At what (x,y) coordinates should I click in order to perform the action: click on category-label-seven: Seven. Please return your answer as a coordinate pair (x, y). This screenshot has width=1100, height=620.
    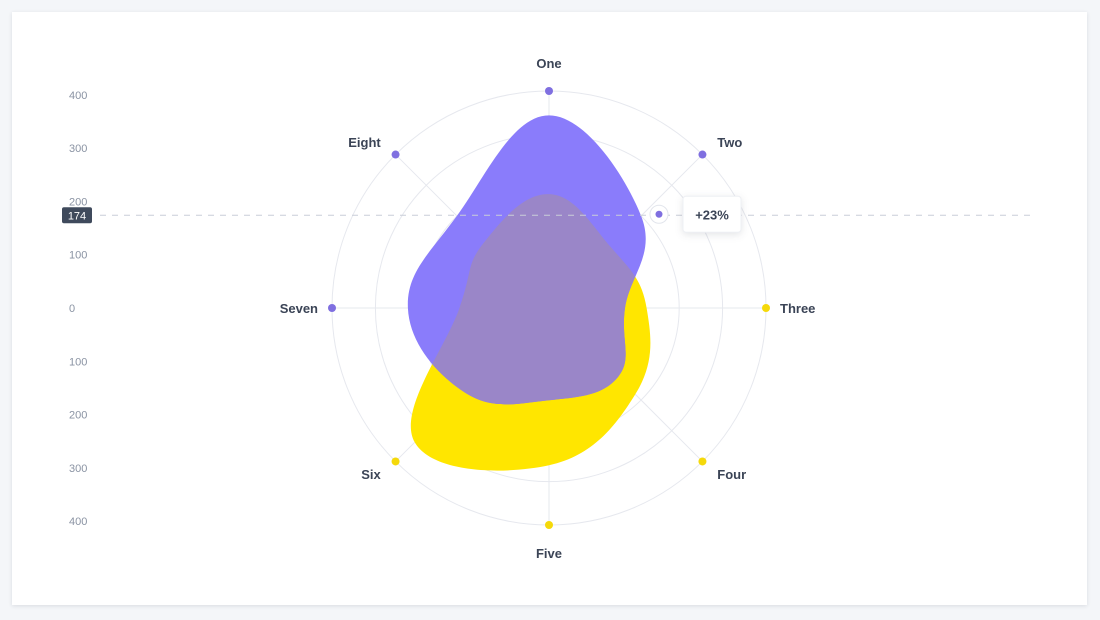
    Looking at the image, I should click on (299, 308).